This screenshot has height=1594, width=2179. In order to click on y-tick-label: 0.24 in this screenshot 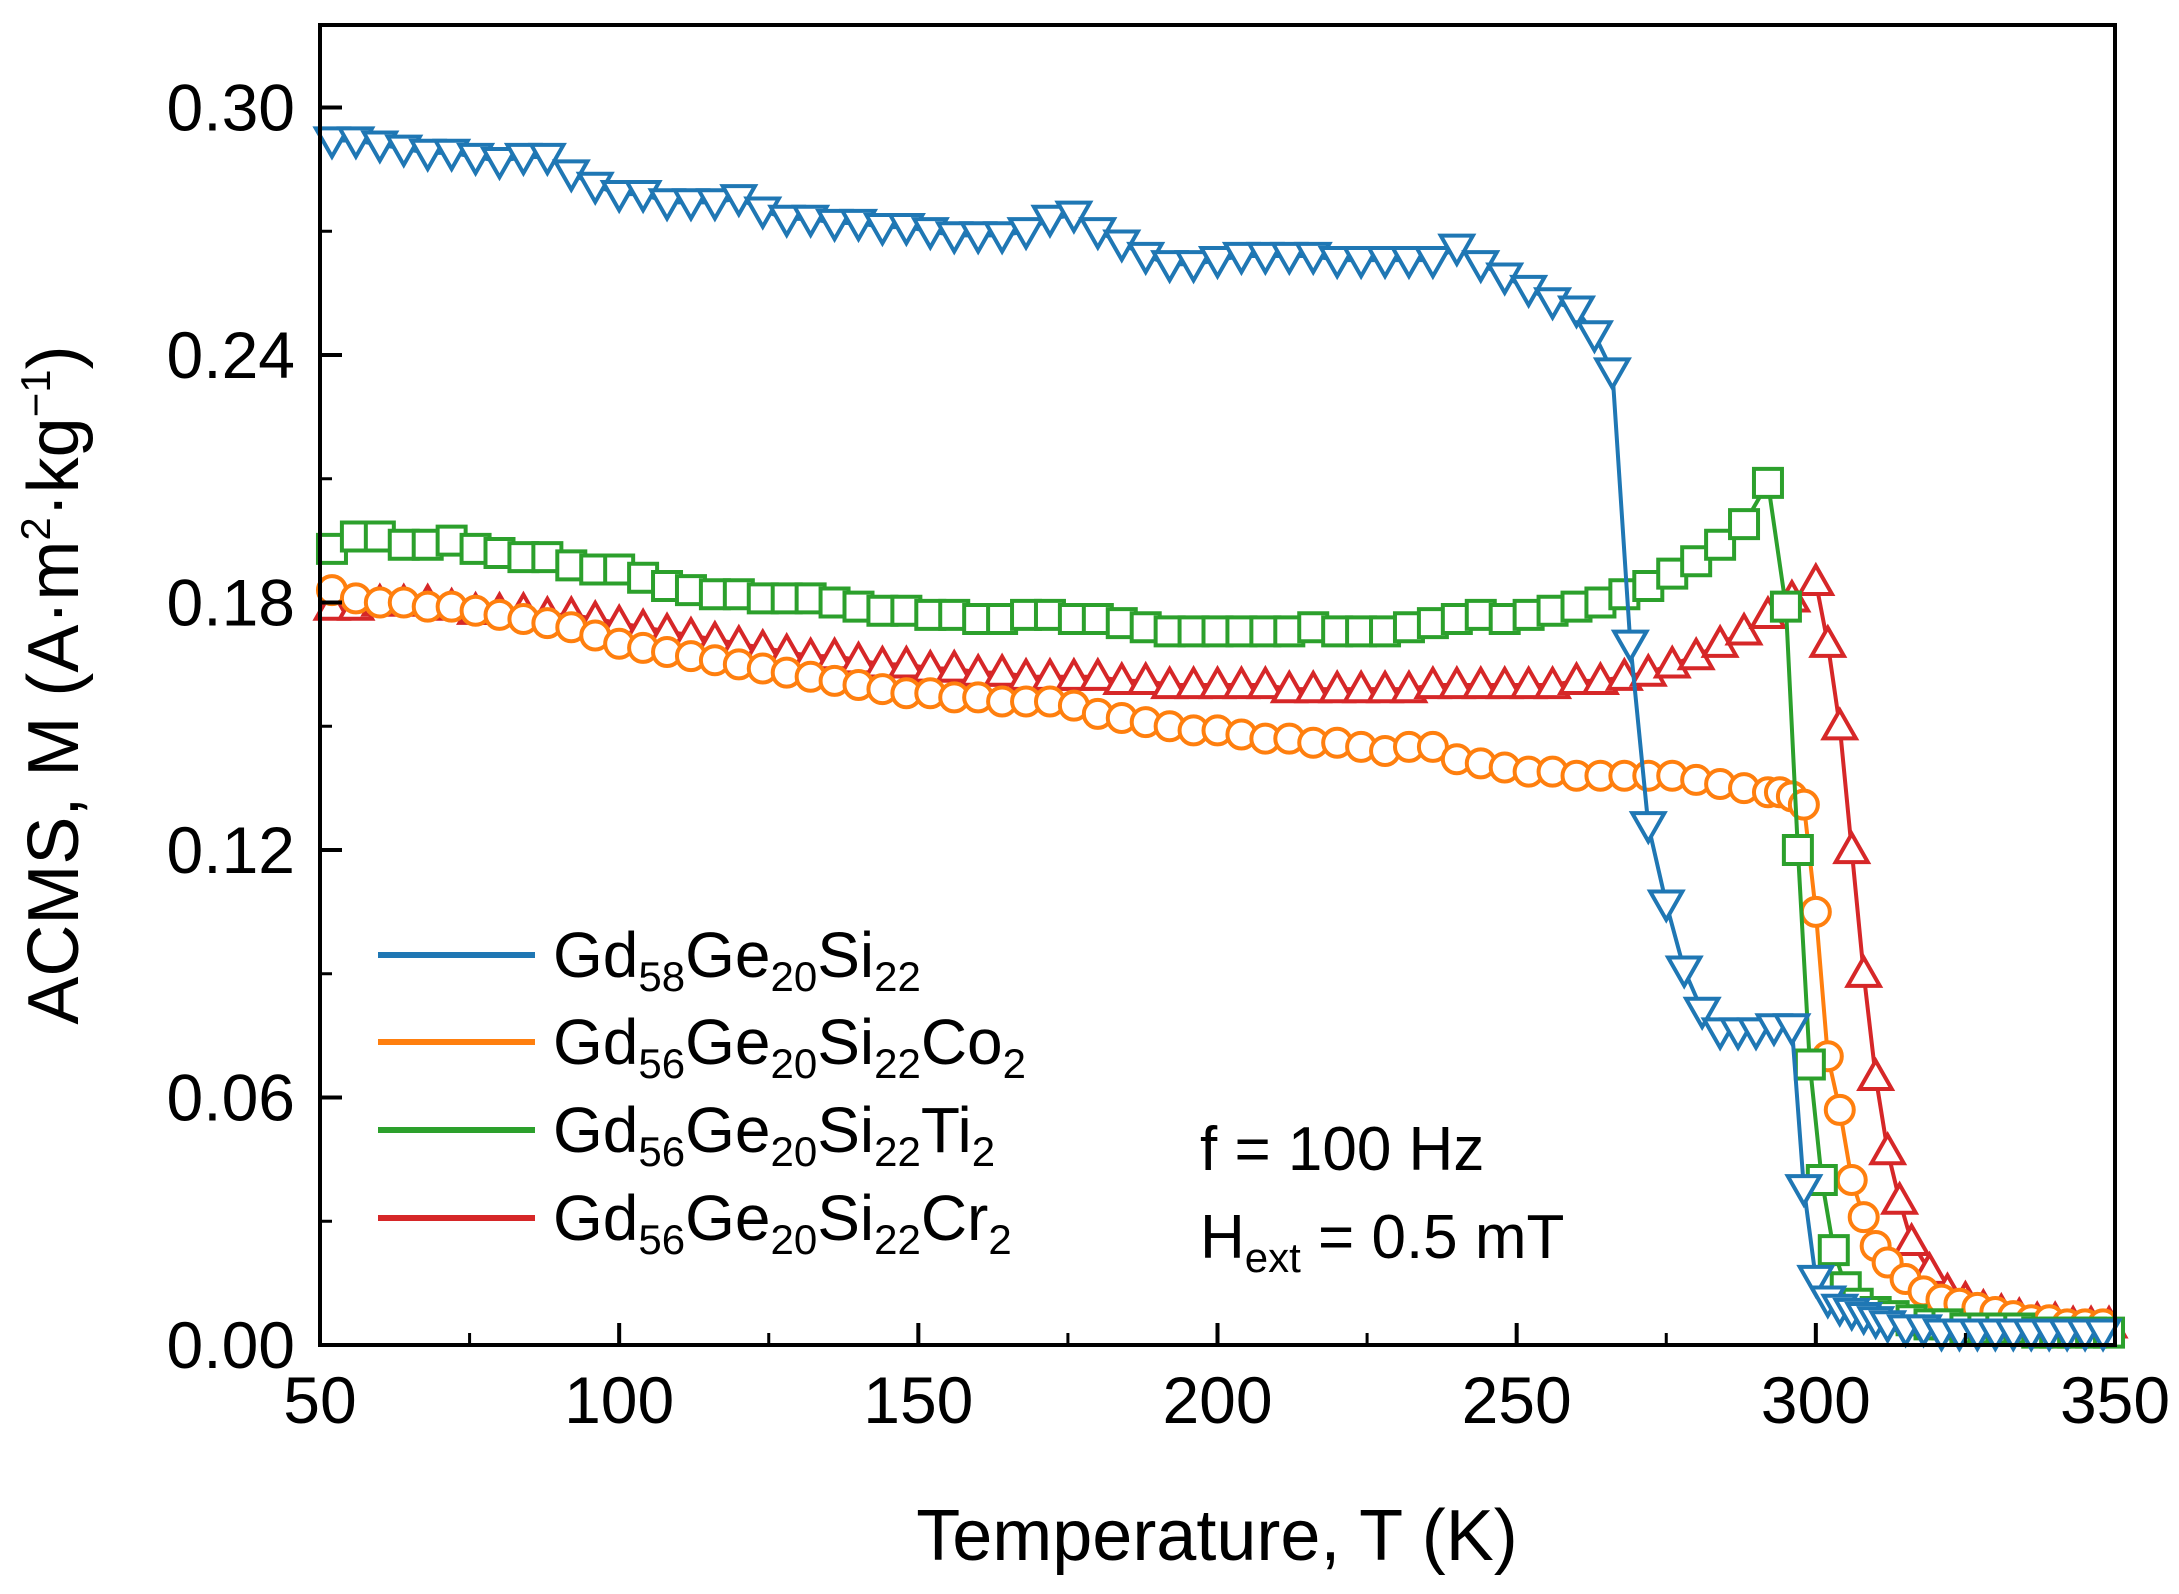, I will do `click(231, 355)`.